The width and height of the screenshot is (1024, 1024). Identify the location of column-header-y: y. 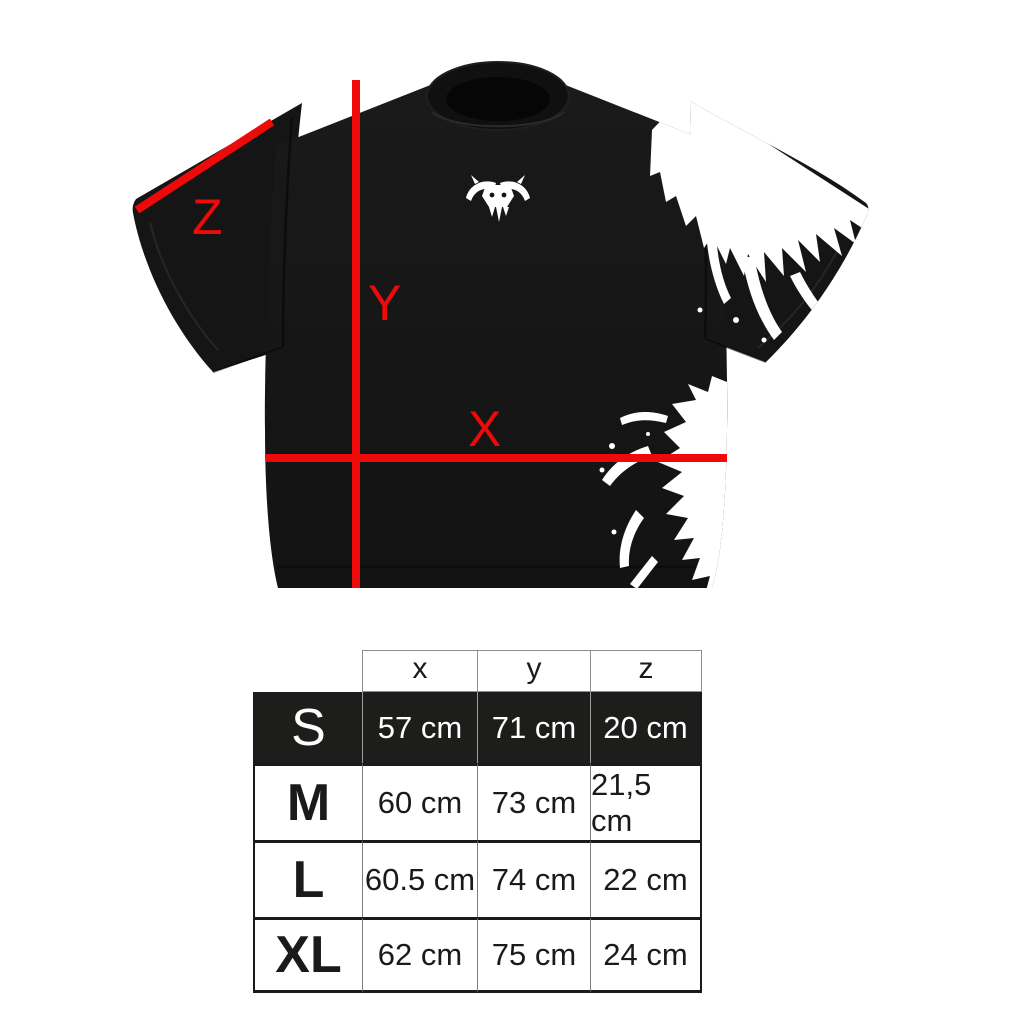
(533, 671).